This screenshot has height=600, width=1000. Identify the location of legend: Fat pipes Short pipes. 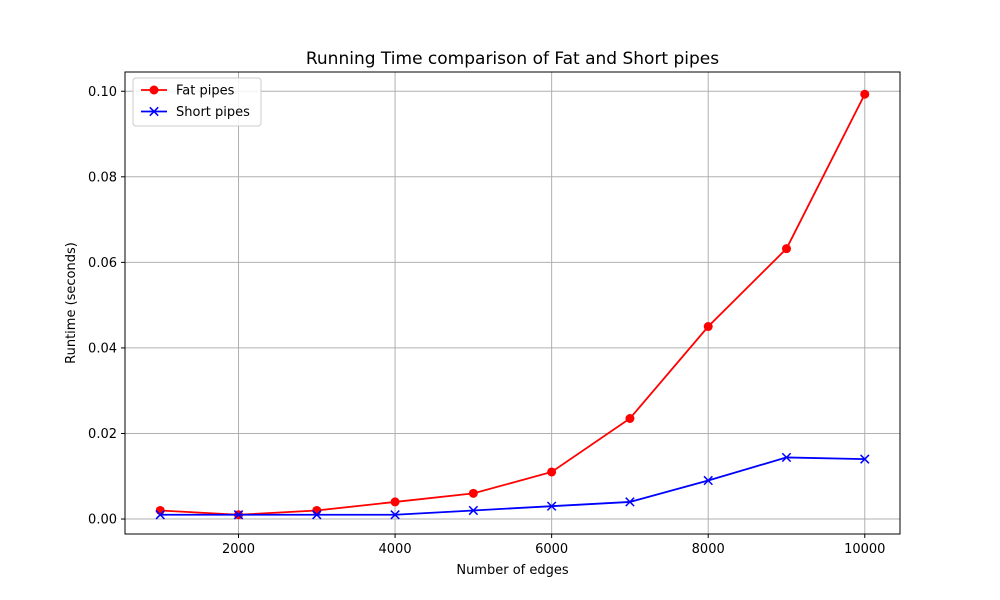
(197, 102).